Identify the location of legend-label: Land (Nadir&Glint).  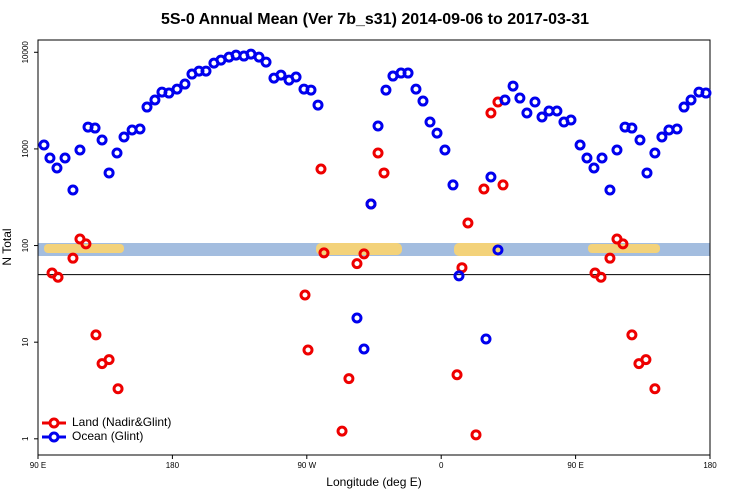
(121, 422).